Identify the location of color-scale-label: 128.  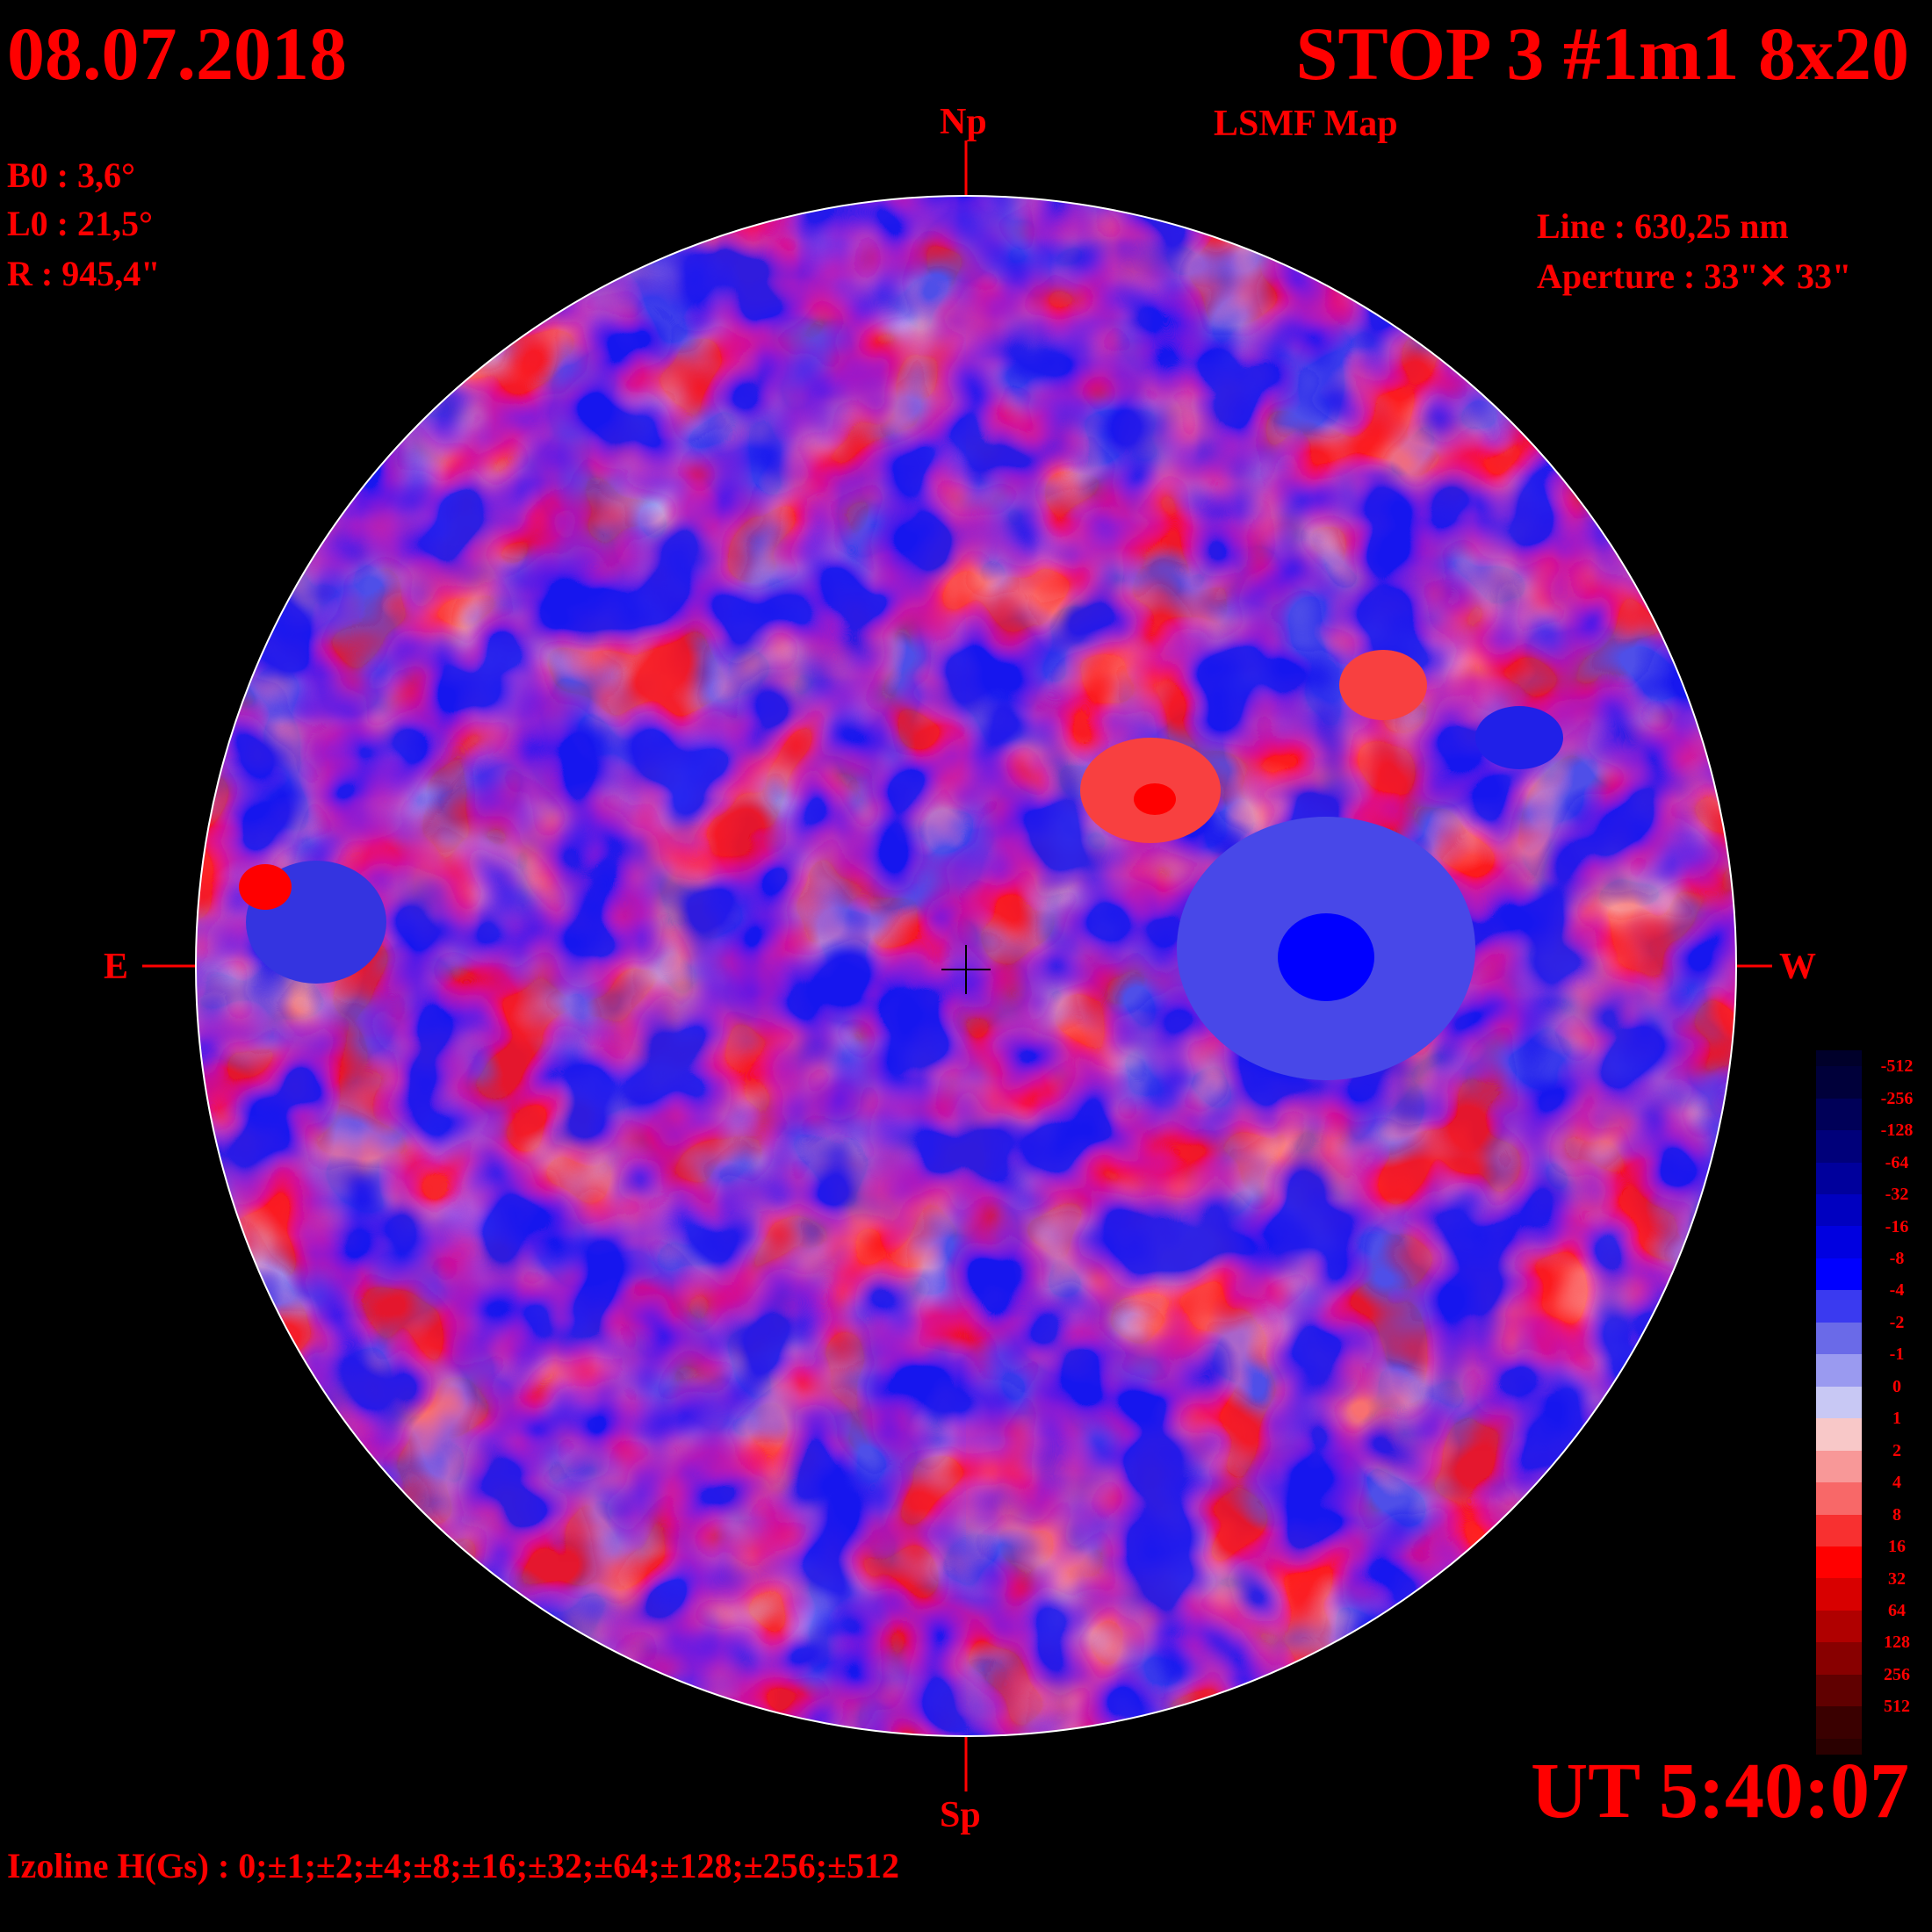
(1897, 1643).